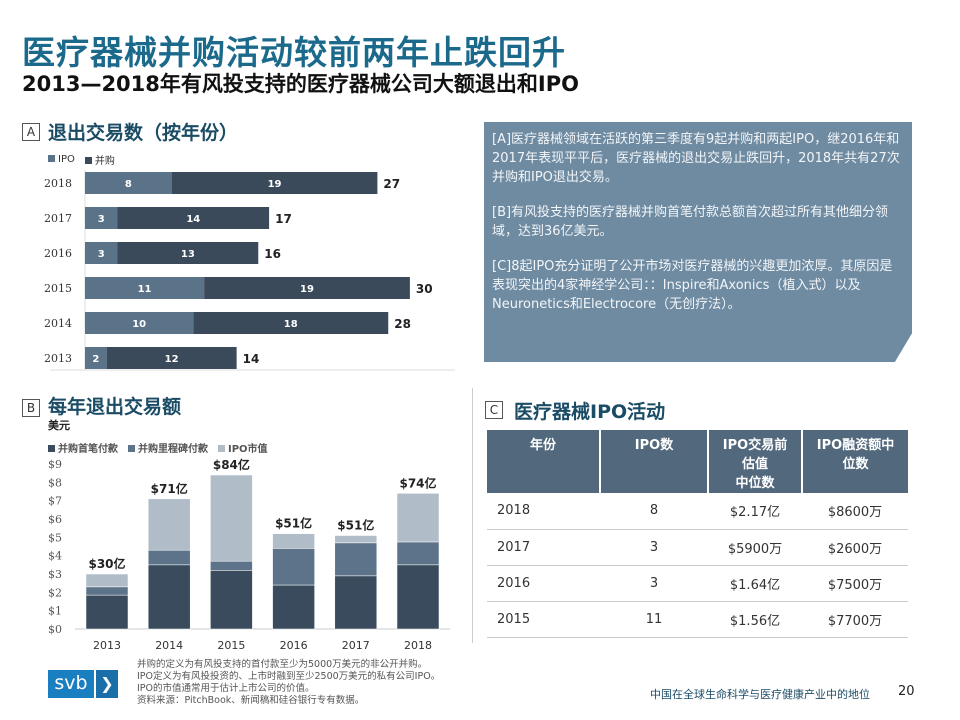  I want to click on bar-value: 3, so click(101, 219).